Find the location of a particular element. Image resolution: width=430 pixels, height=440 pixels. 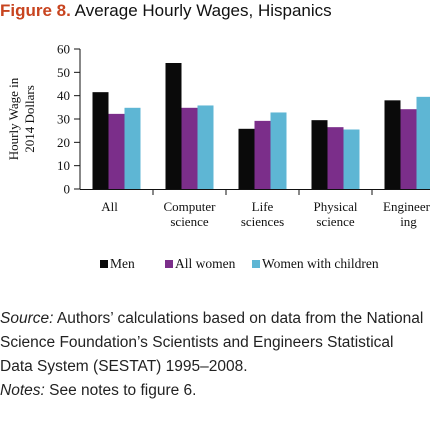

y-tick-label: 40 is located at coordinates (63, 95).